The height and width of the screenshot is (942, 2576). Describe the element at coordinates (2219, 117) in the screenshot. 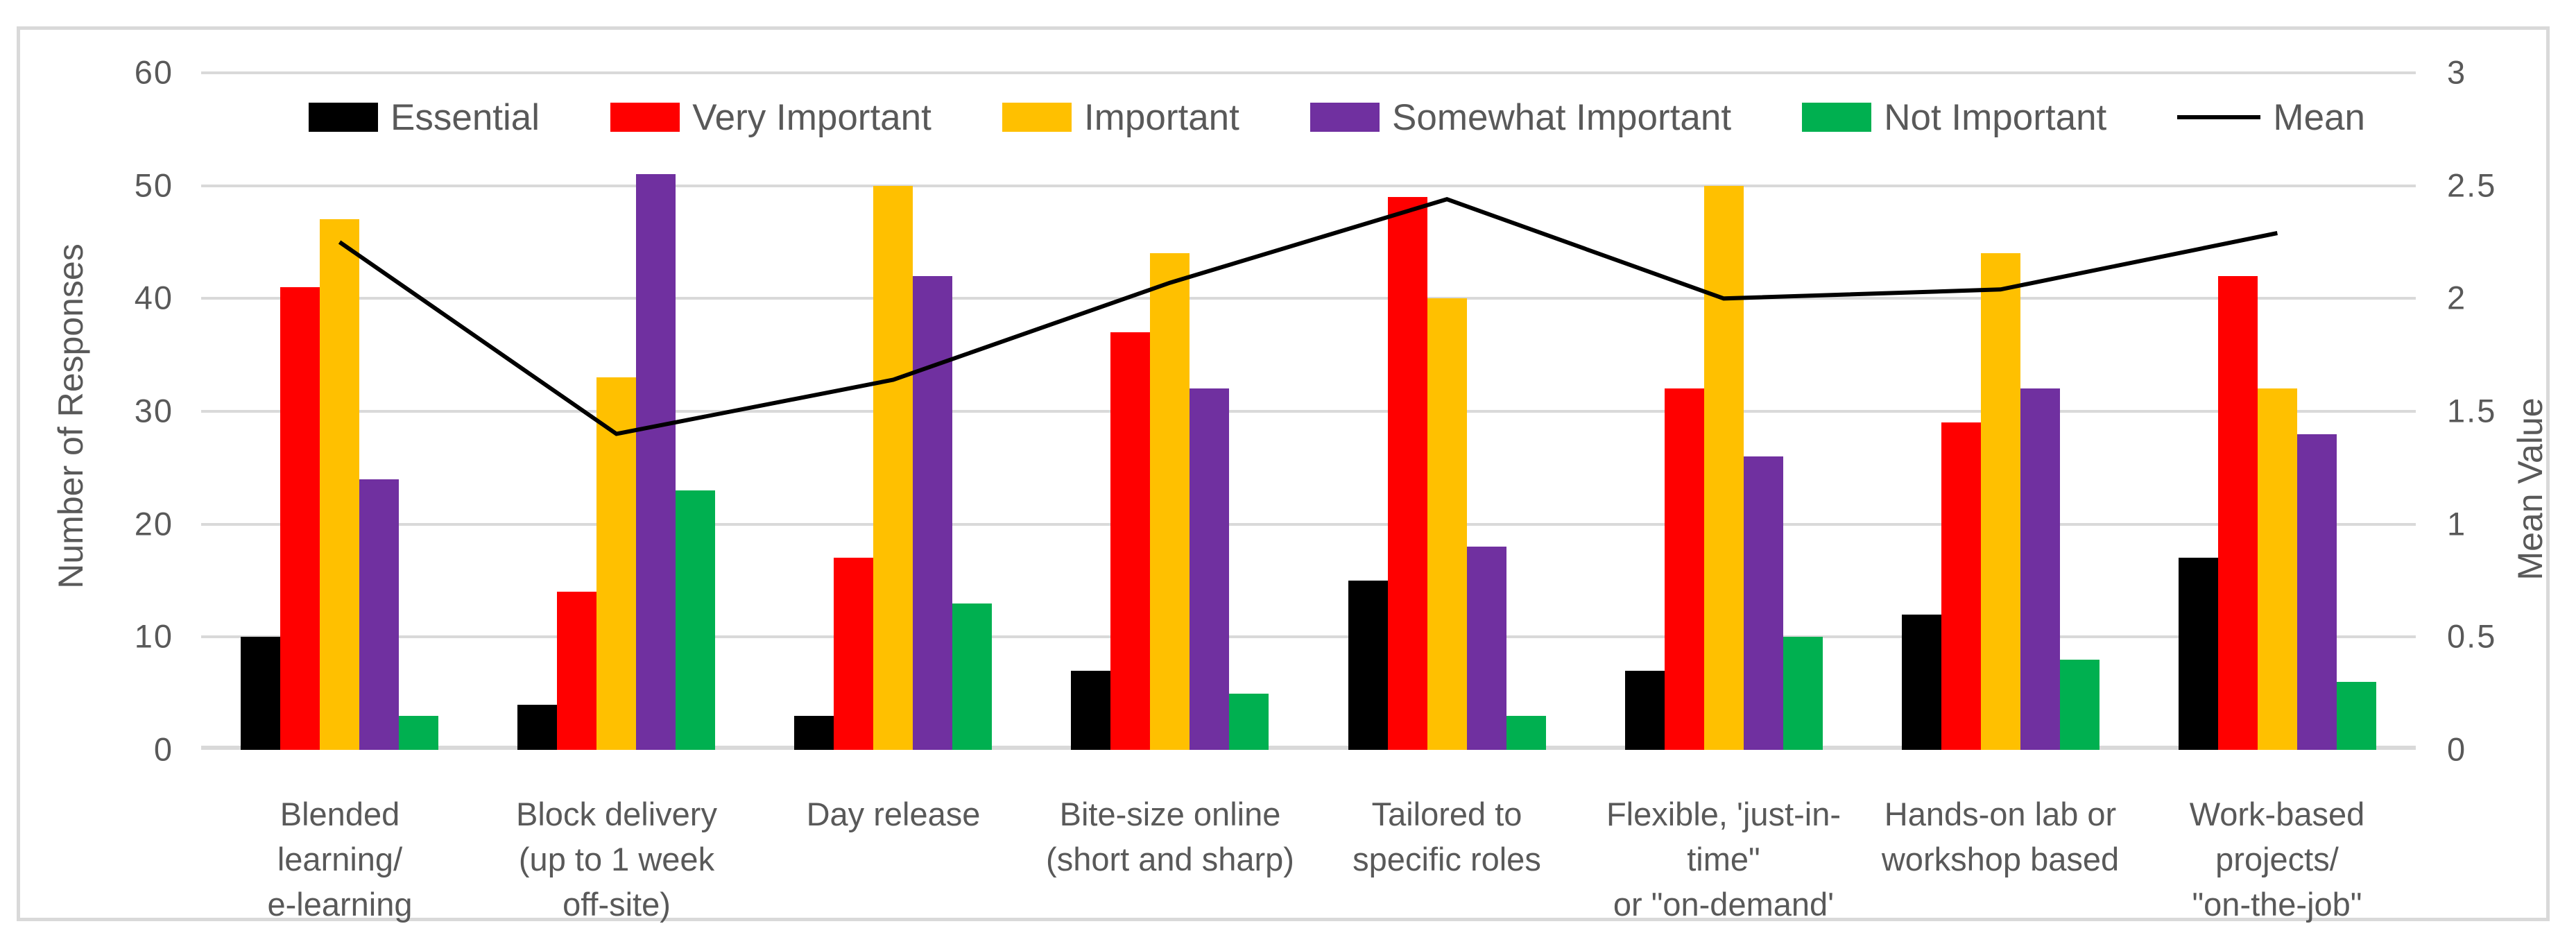

I see `legend-mean-line-icon` at that location.